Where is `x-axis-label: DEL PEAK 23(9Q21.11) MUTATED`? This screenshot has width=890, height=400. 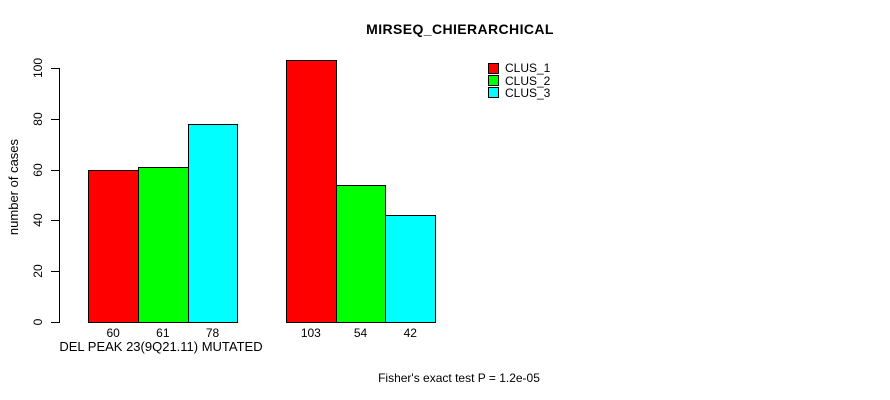 x-axis-label: DEL PEAK 23(9Q21.11) MUTATED is located at coordinates (161, 346).